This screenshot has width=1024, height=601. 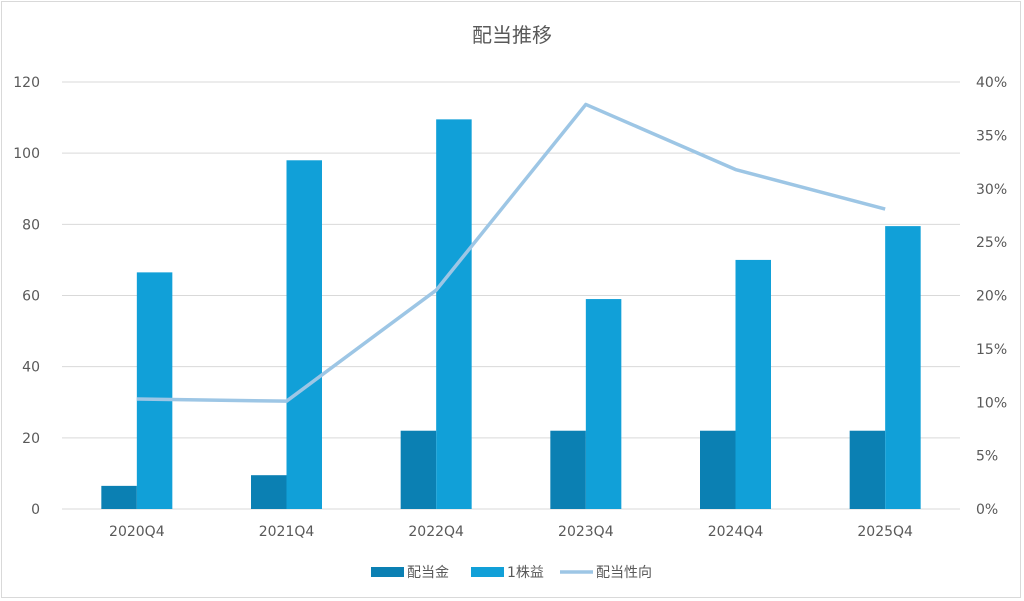 What do you see at coordinates (511, 532) in the screenshot?
I see `x-axis-ticks: 2020Q4 2021Q4 2022Q4 2023Q4 2024Q4 2025Q4` at bounding box center [511, 532].